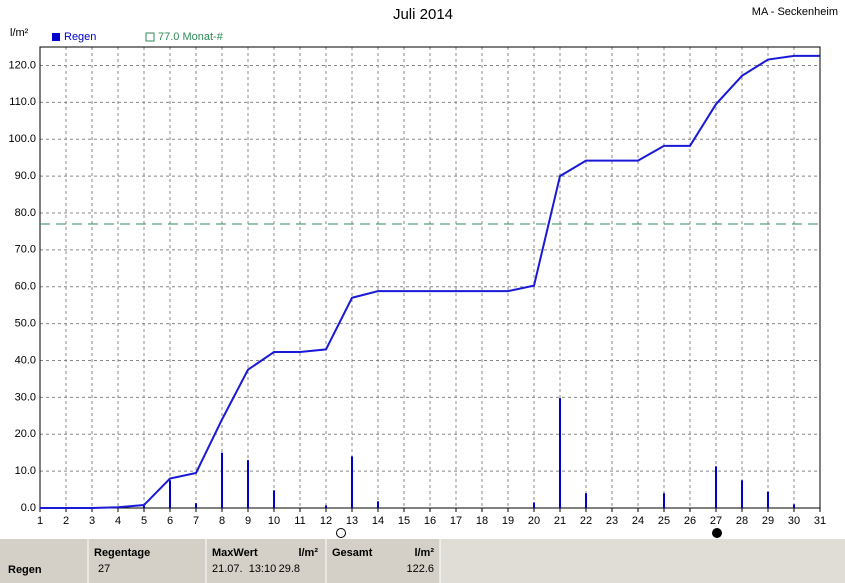 The height and width of the screenshot is (583, 845). I want to click on x-tick-label: 18, so click(482, 521).